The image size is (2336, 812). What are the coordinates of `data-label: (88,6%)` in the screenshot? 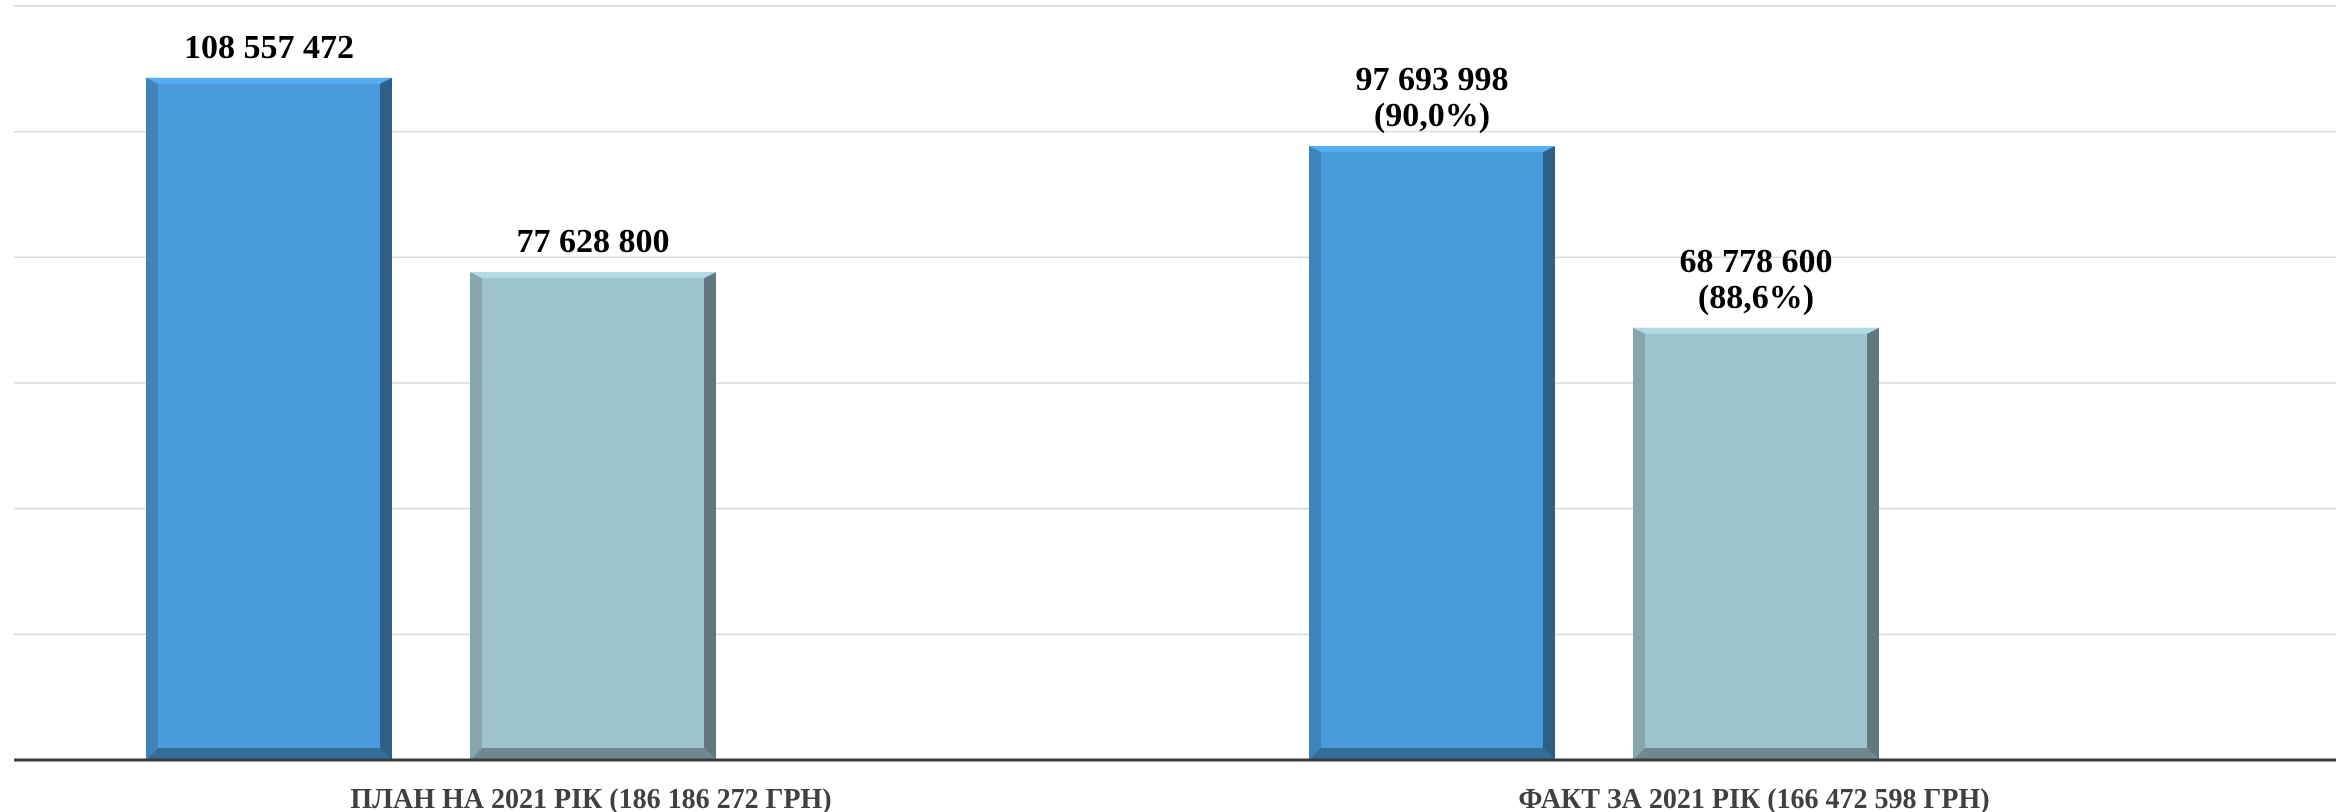 It's located at (1756, 297).